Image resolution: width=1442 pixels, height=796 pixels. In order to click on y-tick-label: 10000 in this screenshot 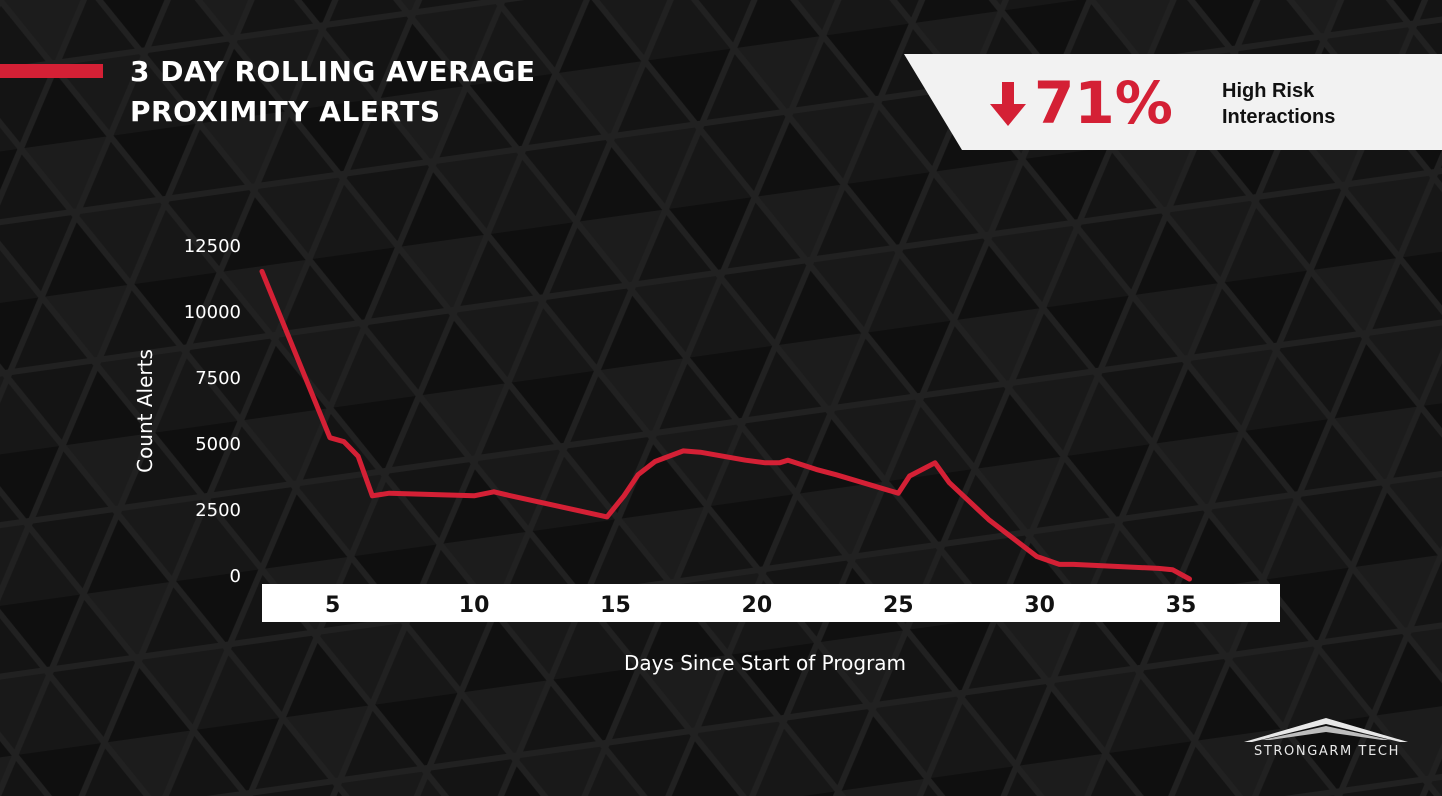, I will do `click(212, 312)`.